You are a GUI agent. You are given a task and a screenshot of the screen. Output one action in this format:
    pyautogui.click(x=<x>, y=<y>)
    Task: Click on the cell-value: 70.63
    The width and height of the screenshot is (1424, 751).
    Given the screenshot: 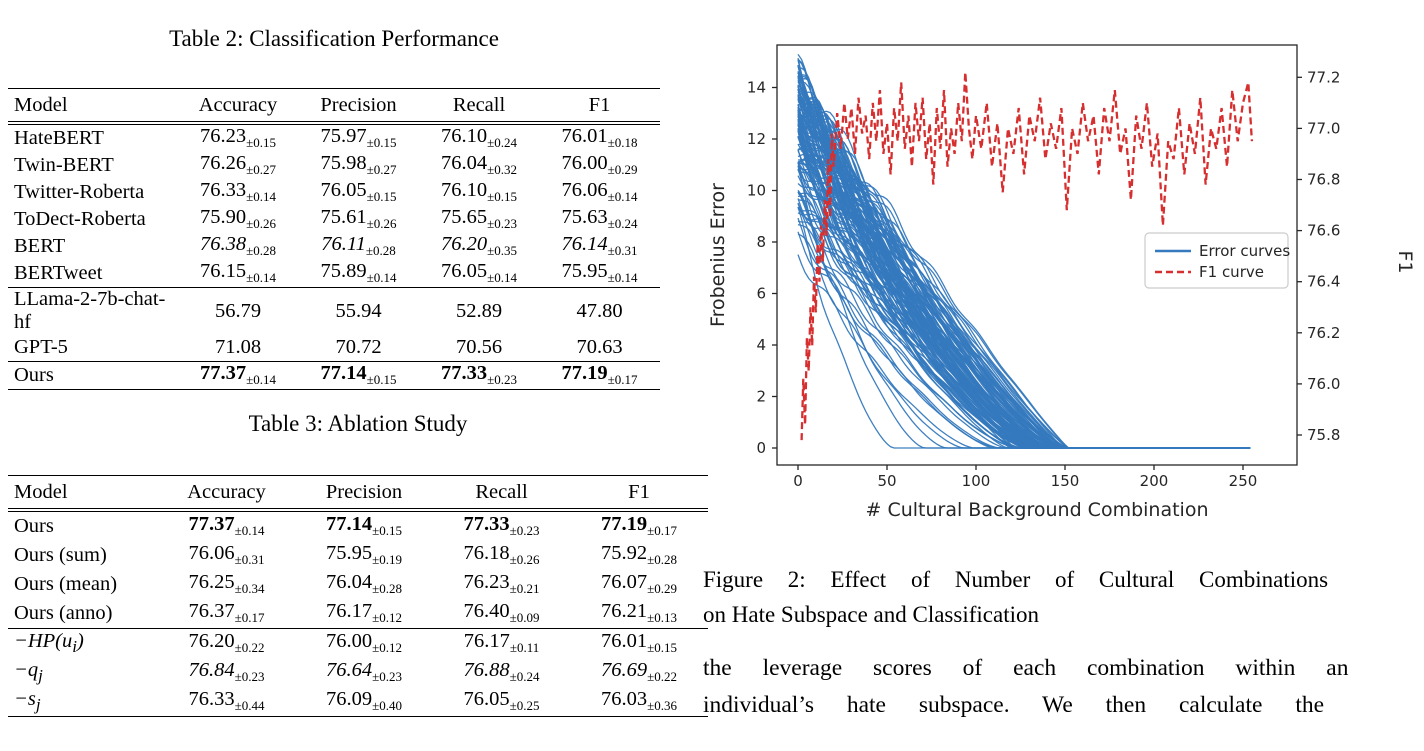 What is the action you would take?
    pyautogui.click(x=599, y=347)
    